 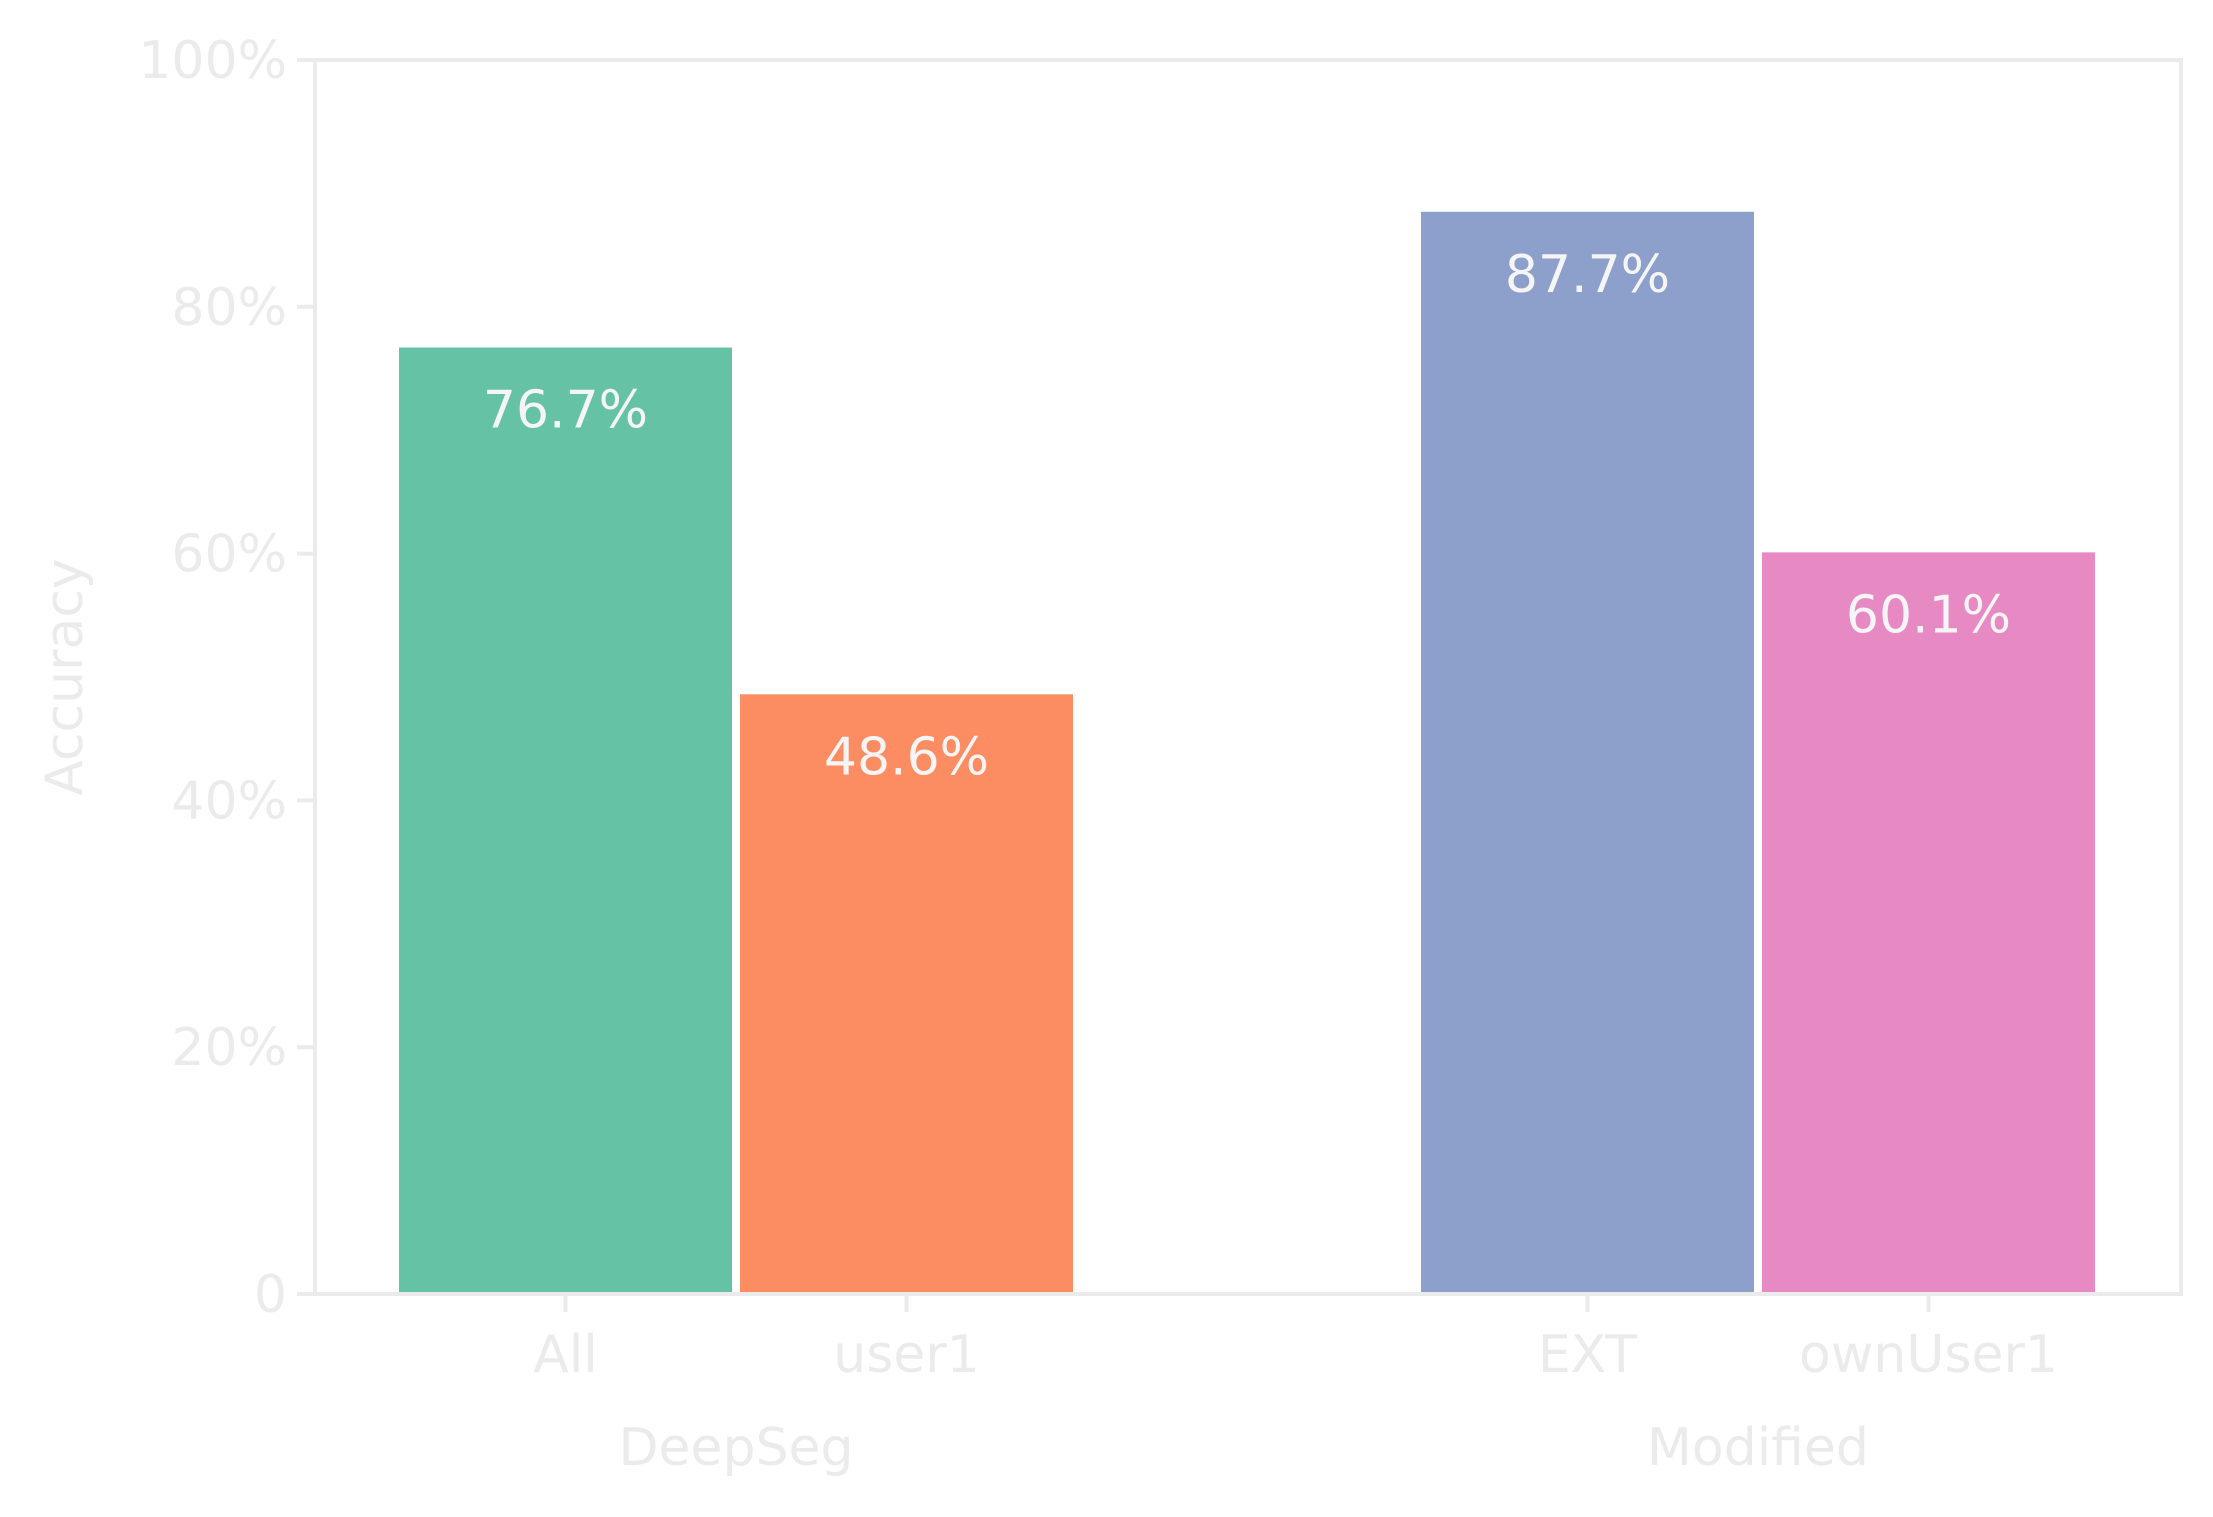 I want to click on y-tick-label: 60%, so click(x=229, y=555).